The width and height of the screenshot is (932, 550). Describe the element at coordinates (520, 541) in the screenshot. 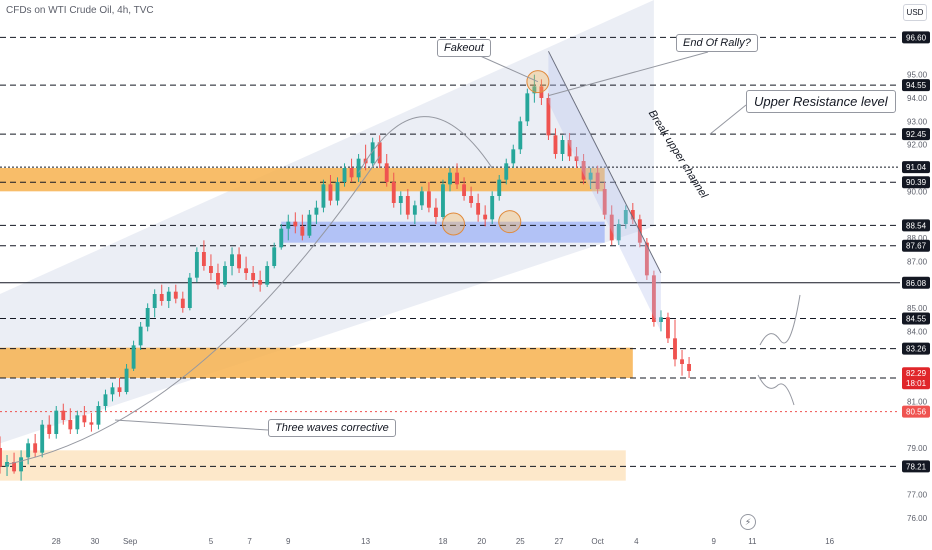

I see `time-tick-label: 25` at that location.